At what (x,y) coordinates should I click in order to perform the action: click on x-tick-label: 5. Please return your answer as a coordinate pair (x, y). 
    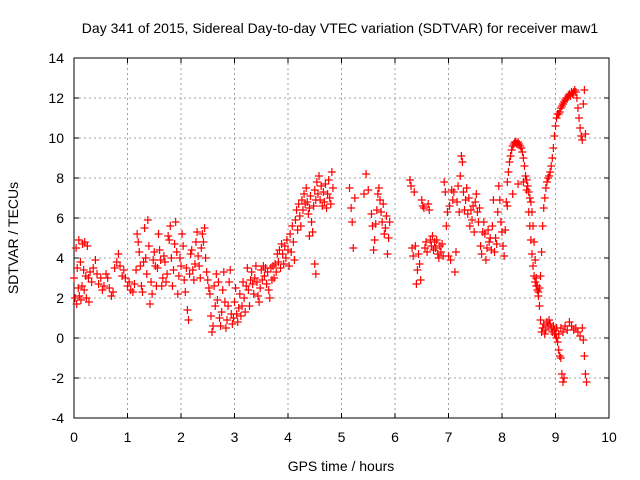
    Looking at the image, I should click on (342, 437).